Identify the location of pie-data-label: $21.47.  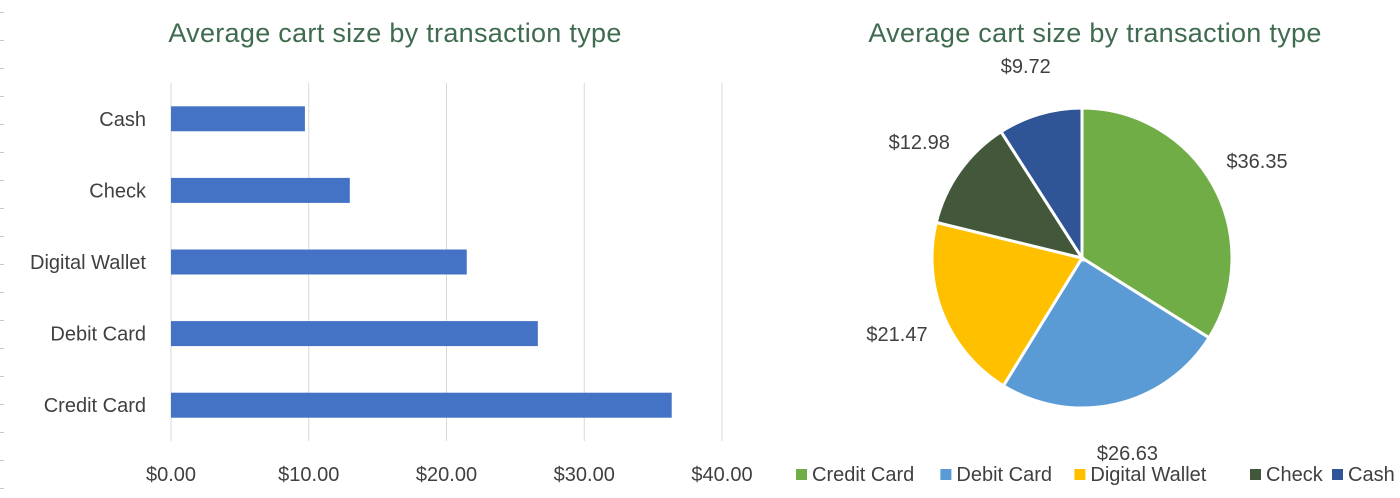
(896, 335).